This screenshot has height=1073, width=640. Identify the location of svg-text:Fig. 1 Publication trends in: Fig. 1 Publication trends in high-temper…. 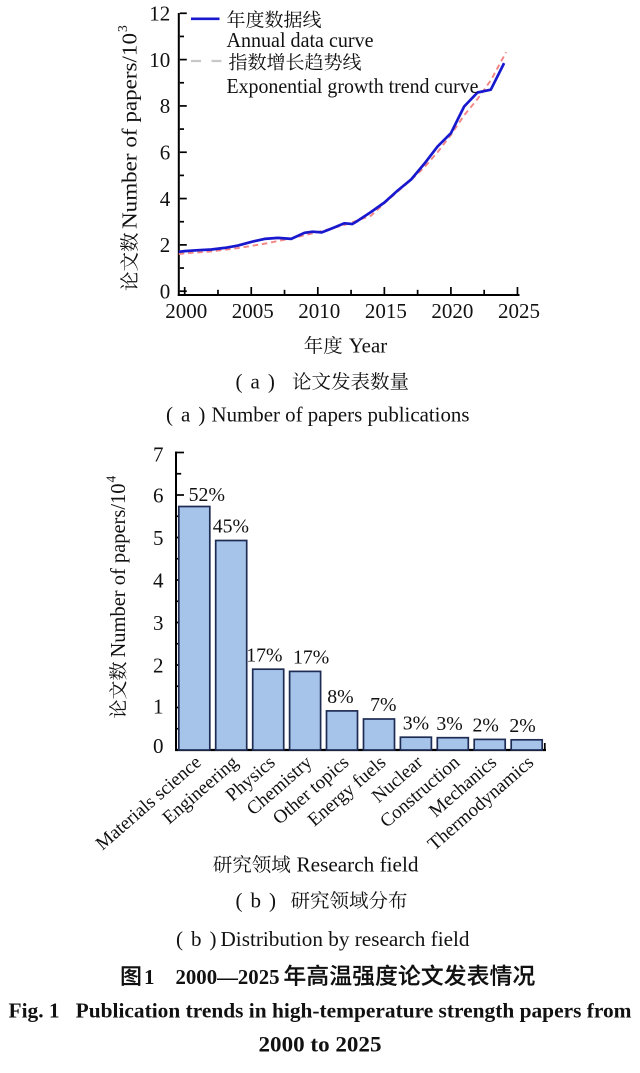
(321, 1011).